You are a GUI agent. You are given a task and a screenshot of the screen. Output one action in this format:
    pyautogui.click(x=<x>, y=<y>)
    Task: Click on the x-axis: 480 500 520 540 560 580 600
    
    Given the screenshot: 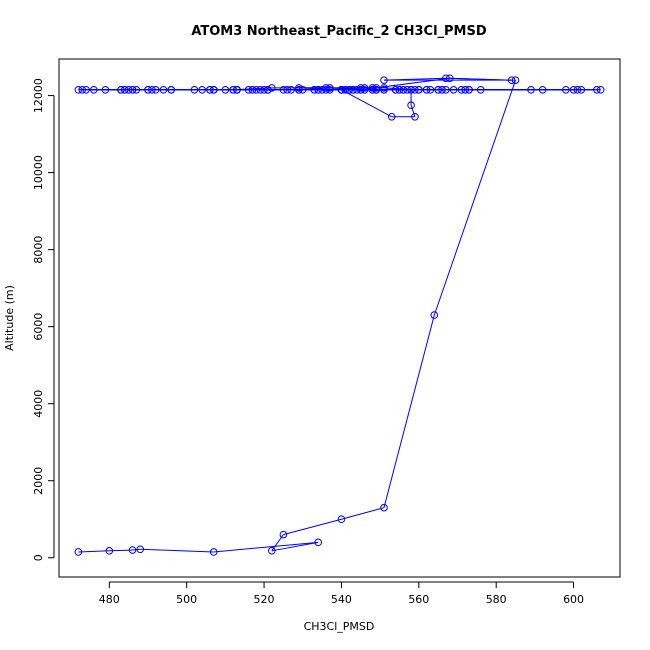 What is the action you would take?
    pyautogui.click(x=341, y=593)
    